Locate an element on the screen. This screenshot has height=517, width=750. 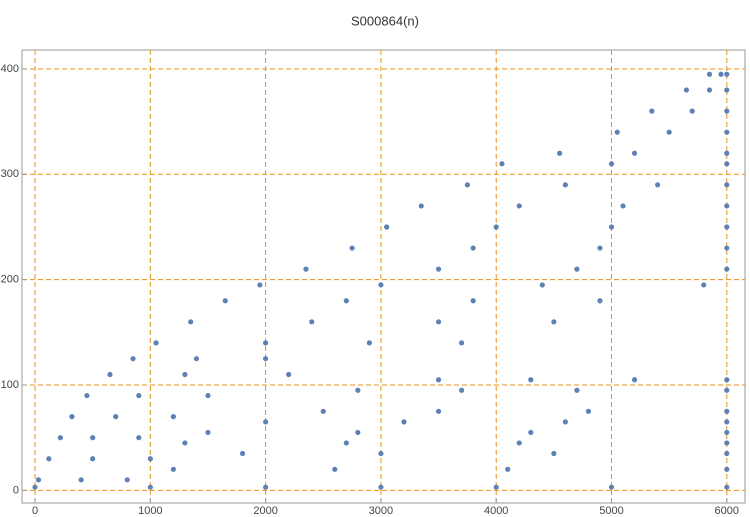
y-tick-label: 0 is located at coordinates (16, 490).